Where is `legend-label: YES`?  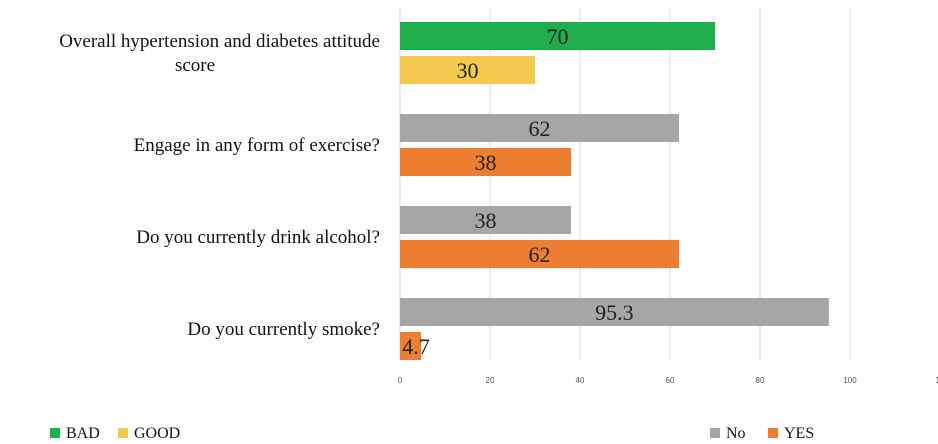 legend-label: YES is located at coordinates (799, 433).